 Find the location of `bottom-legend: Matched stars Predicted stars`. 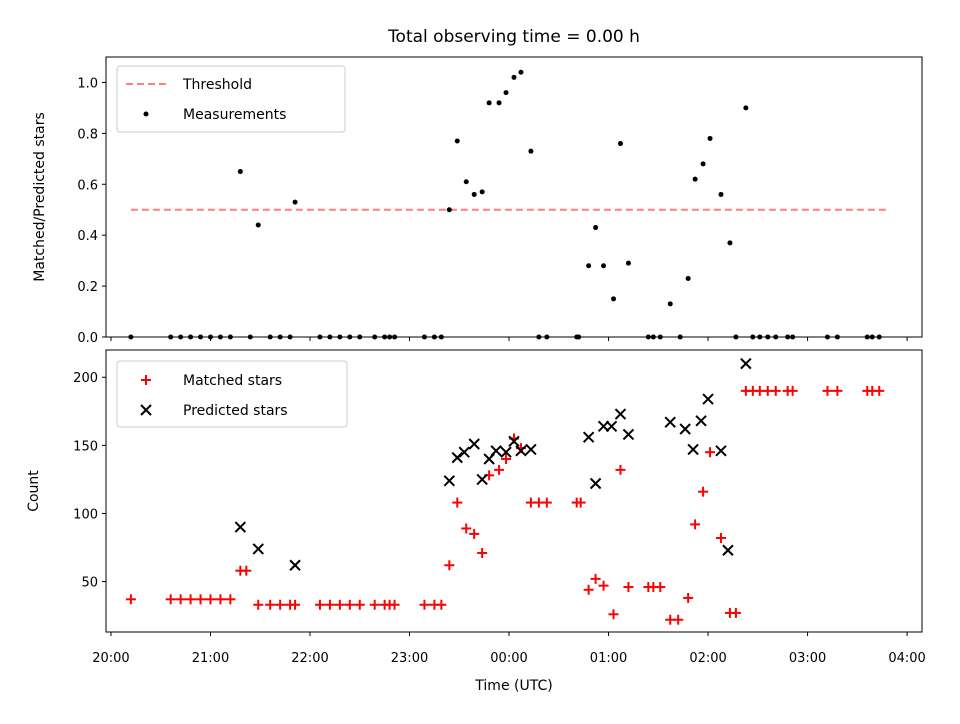

bottom-legend: Matched stars Predicted stars is located at coordinates (232, 394).